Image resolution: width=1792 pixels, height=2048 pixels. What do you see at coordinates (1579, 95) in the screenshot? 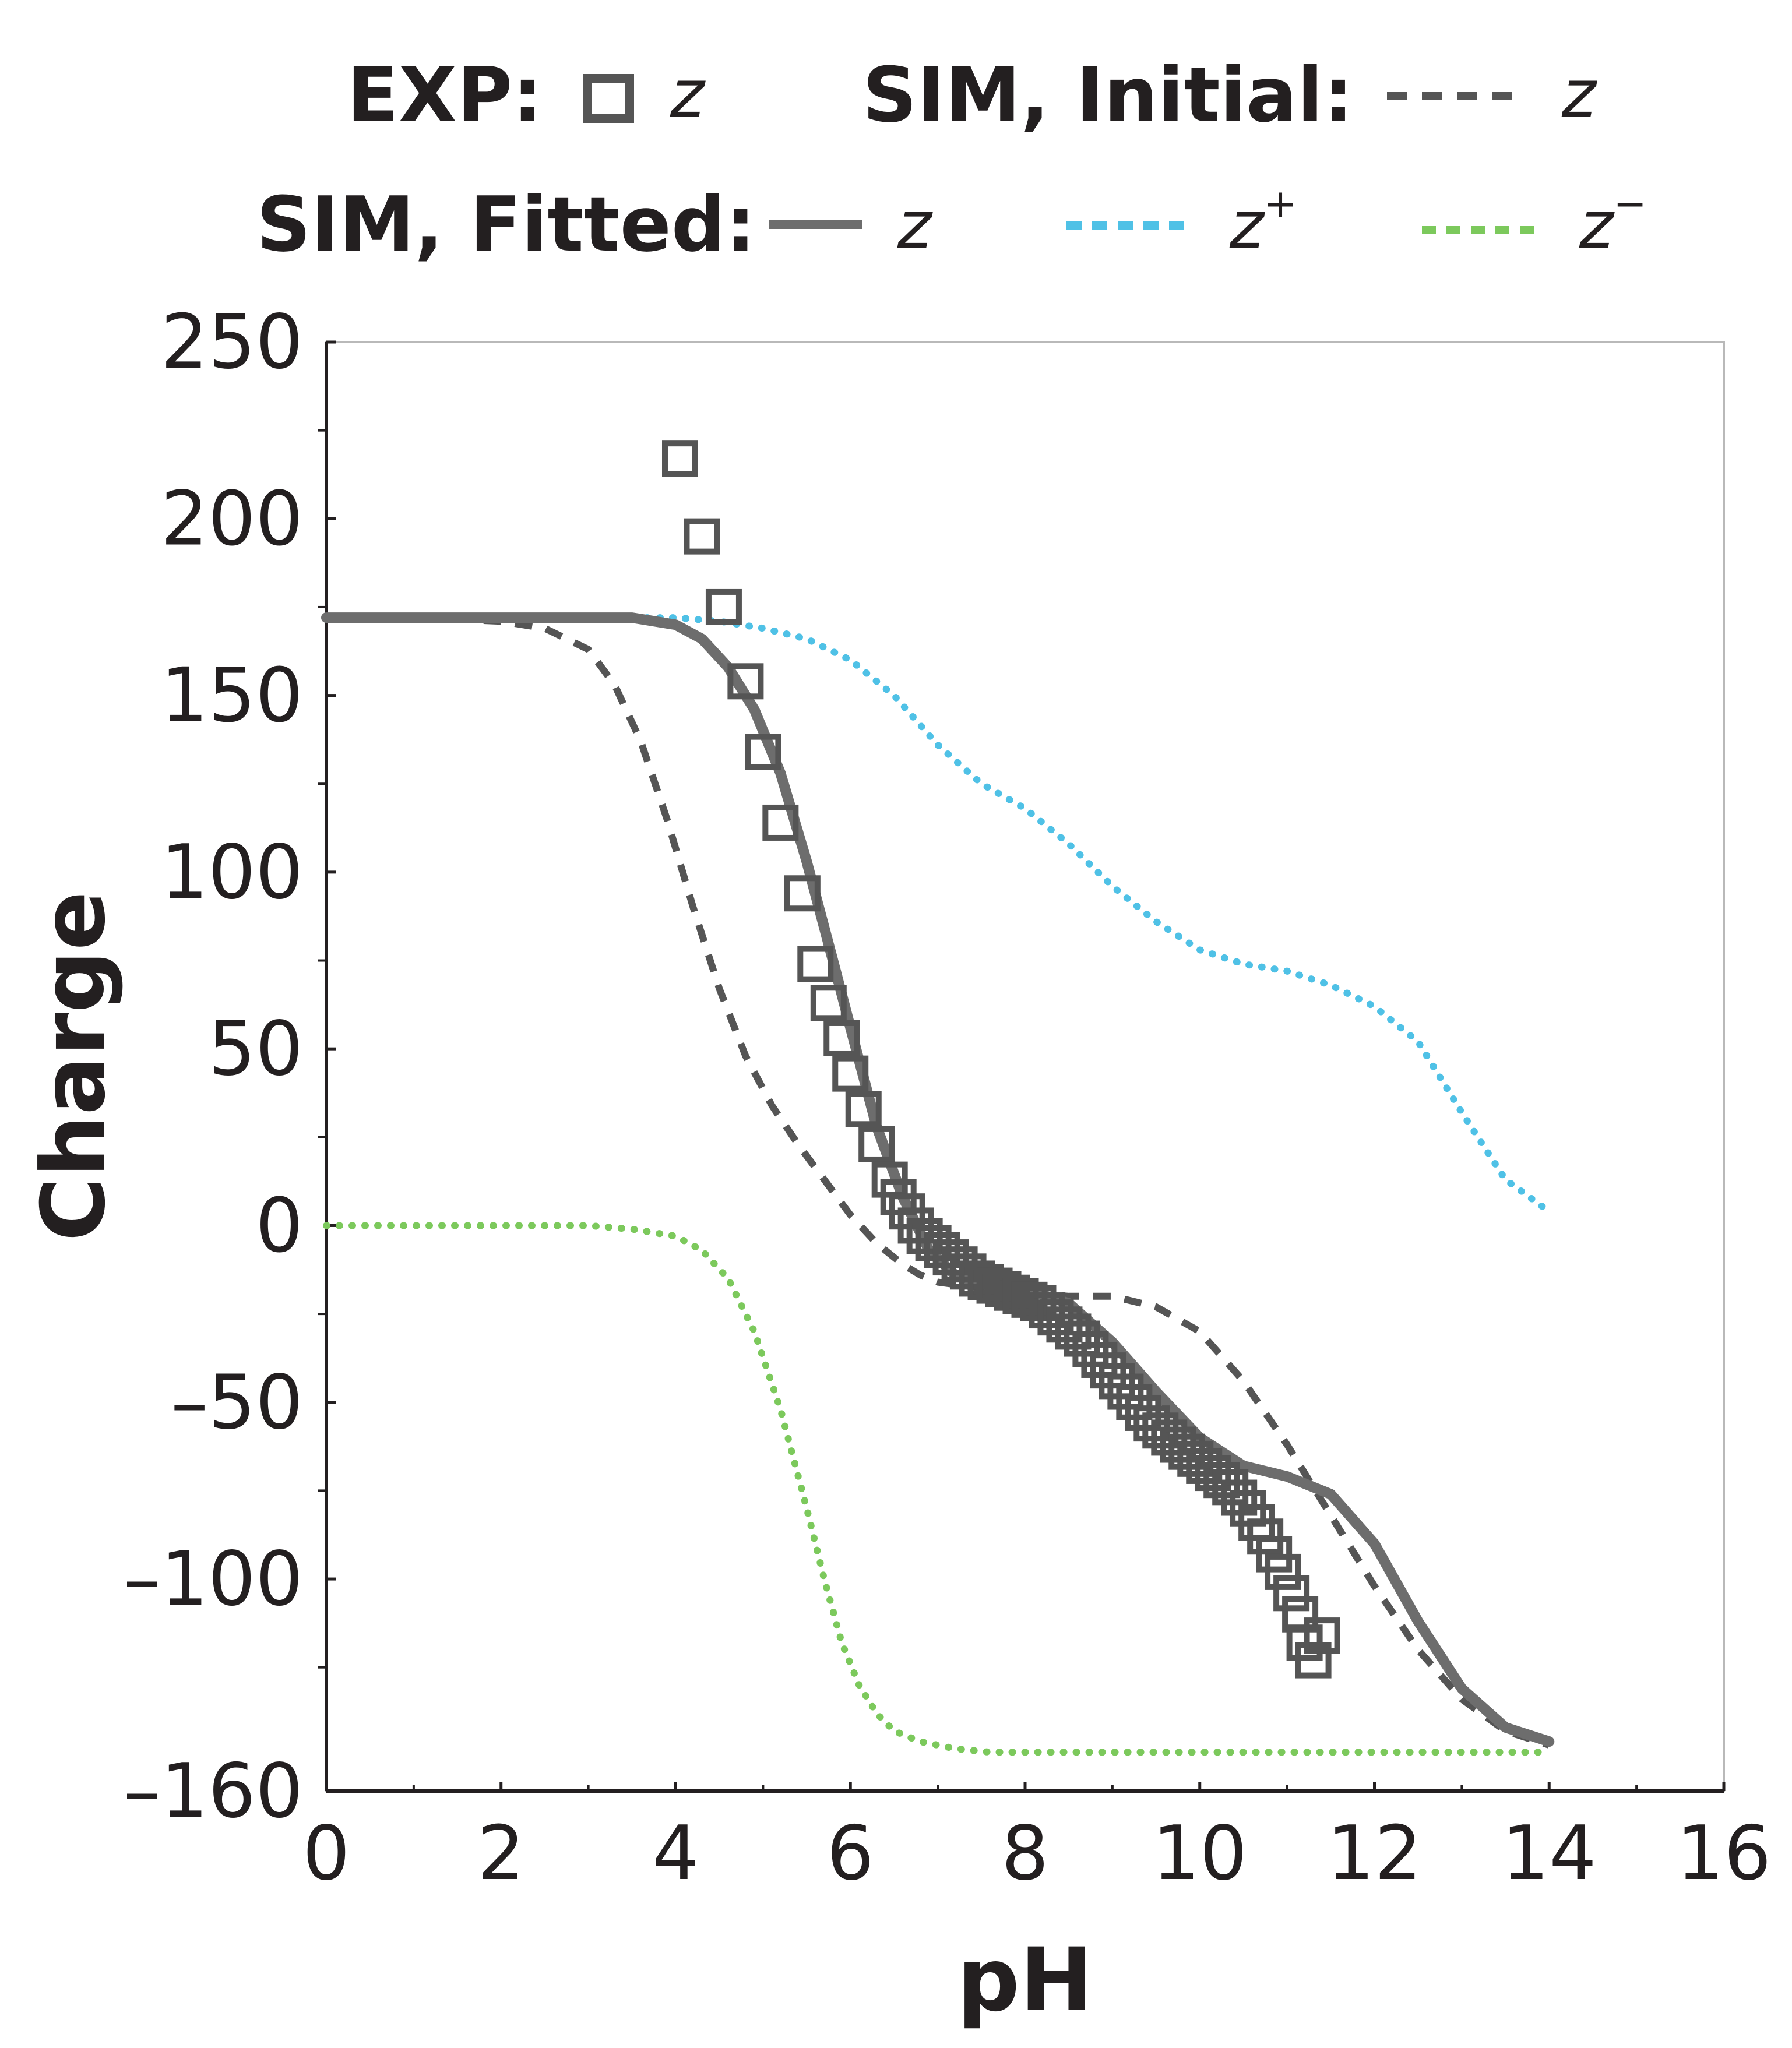
I see `legend-initial-z: z` at bounding box center [1579, 95].